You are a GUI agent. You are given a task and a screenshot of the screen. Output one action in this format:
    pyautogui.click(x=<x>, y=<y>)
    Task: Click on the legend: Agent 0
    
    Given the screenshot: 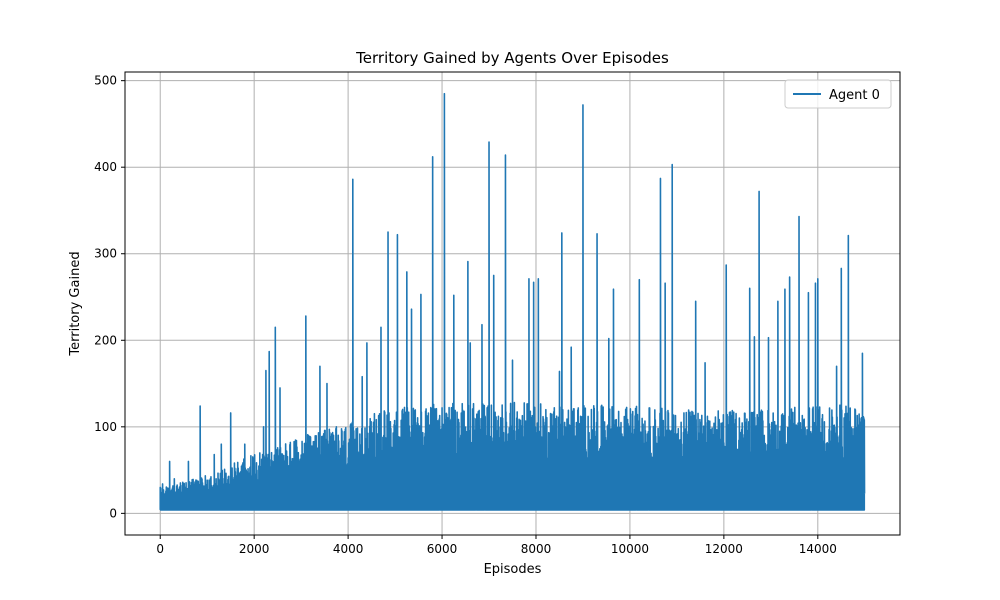 What is the action you would take?
    pyautogui.click(x=838, y=94)
    